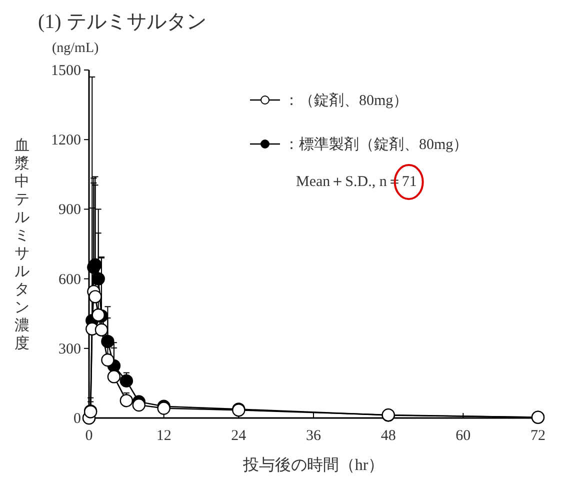  I want to click on legend-label: ：標準製剤（錠剤、80mg）, so click(376, 144).